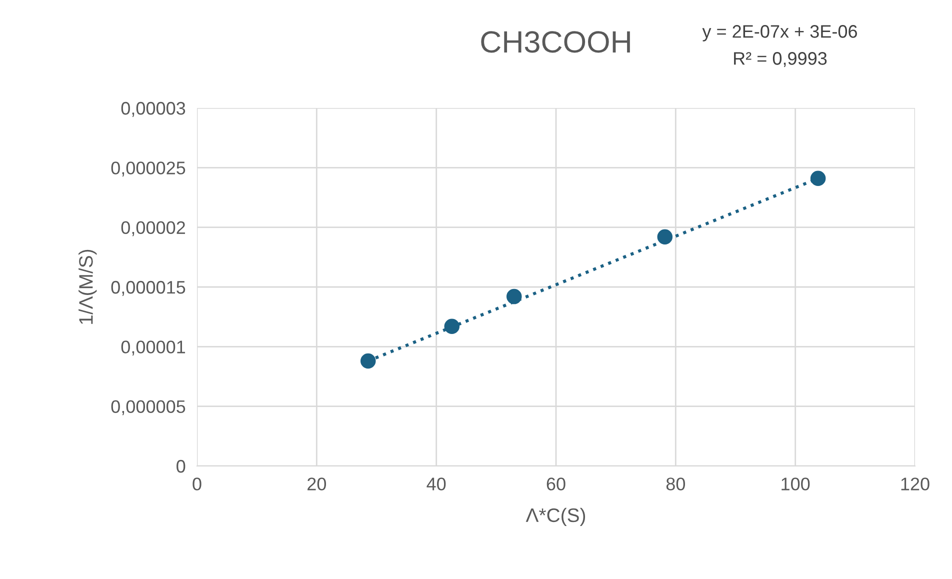 The height and width of the screenshot is (579, 952). I want to click on y-tick-label: 0,00001, so click(153, 348).